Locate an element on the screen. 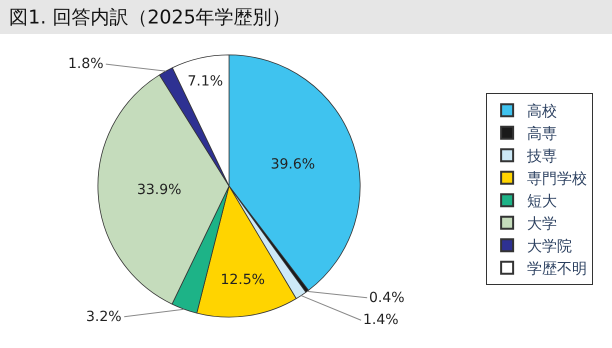  legend-label: 短大 is located at coordinates (542, 201).